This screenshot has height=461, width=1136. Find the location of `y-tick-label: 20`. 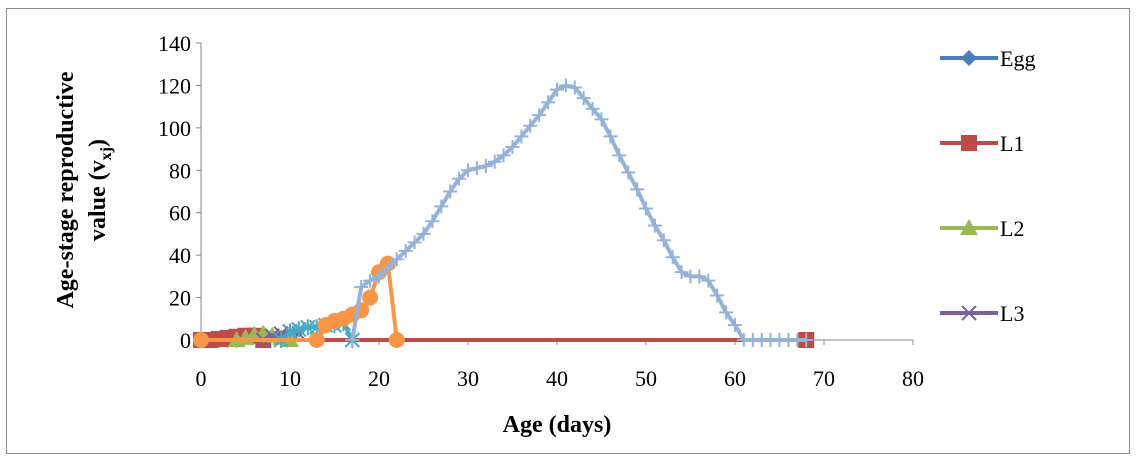

y-tick-label: 20 is located at coordinates (180, 298).